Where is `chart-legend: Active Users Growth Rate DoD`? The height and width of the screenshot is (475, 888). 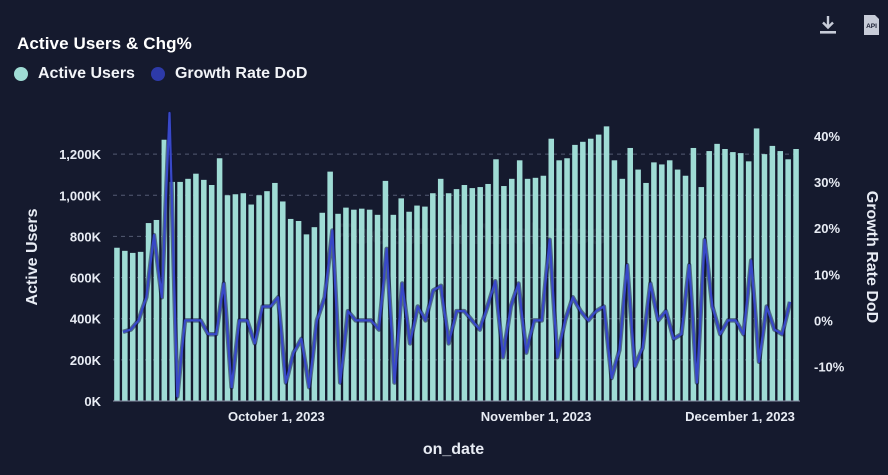
chart-legend: Active Users Growth Rate DoD is located at coordinates (168, 74).